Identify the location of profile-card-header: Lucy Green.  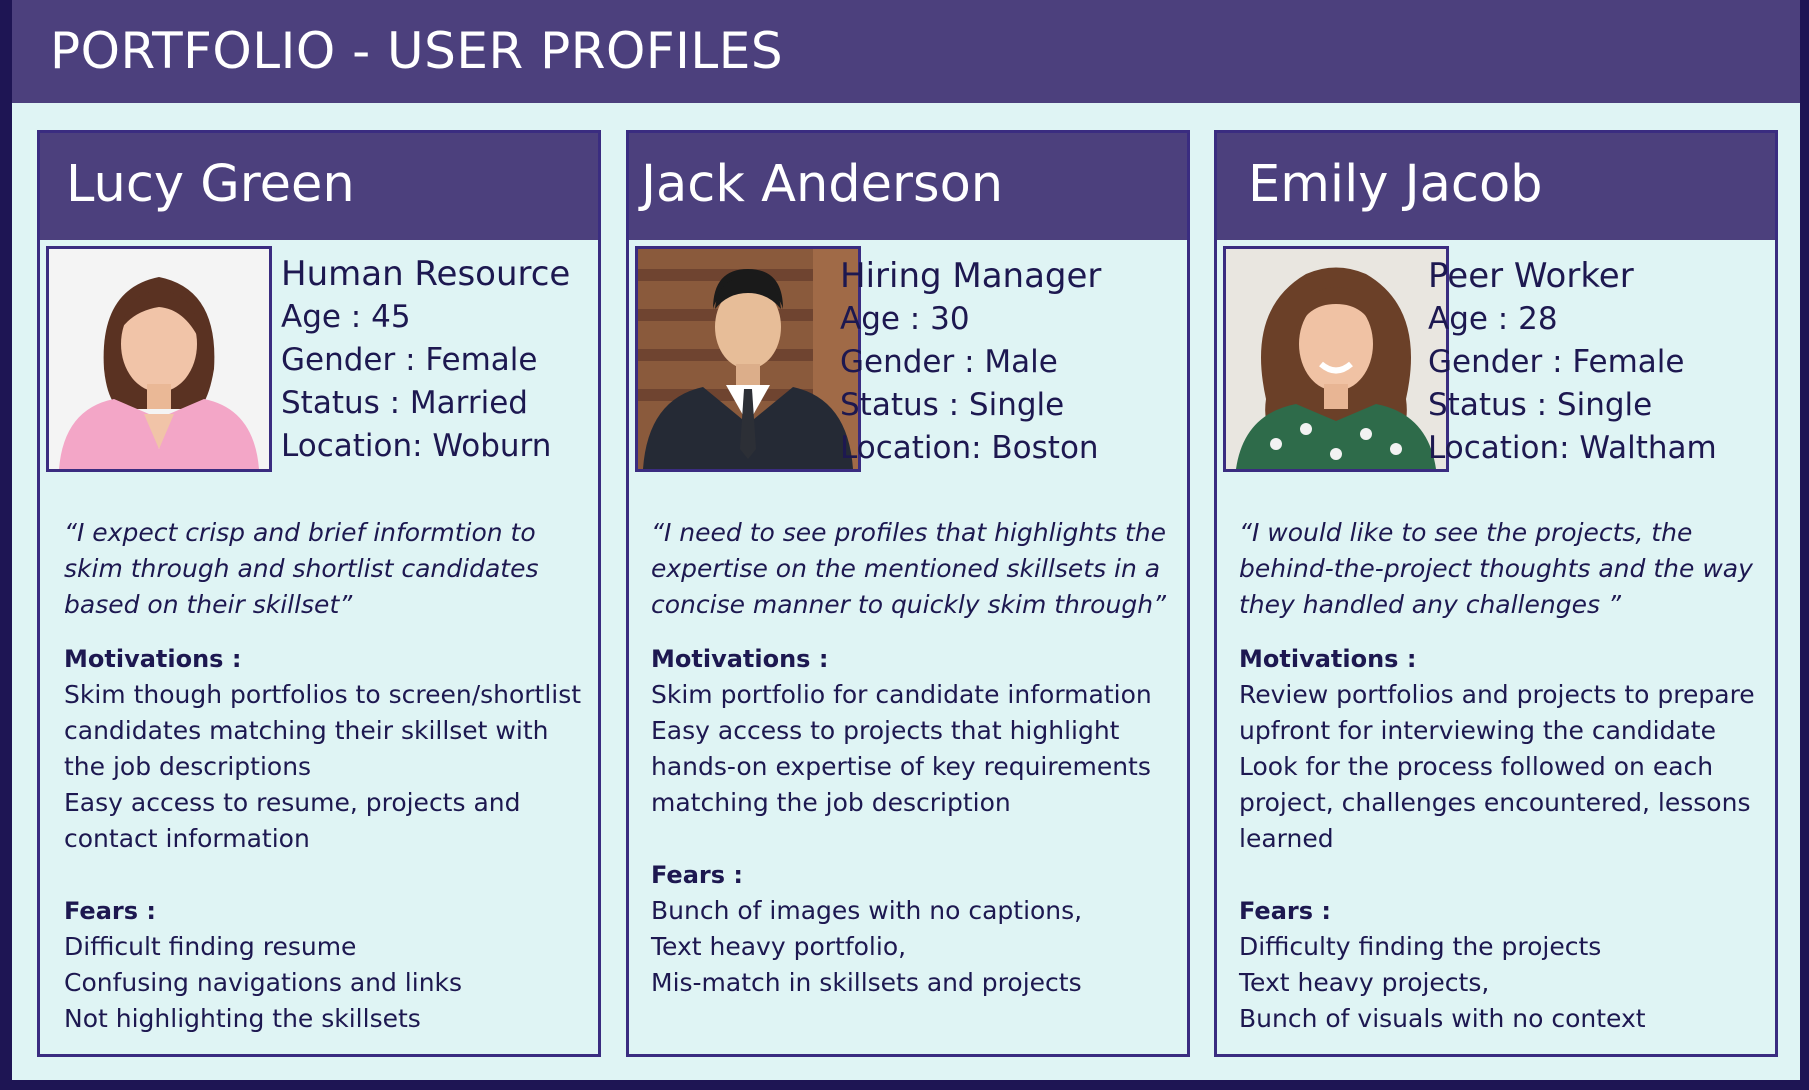
(319, 186).